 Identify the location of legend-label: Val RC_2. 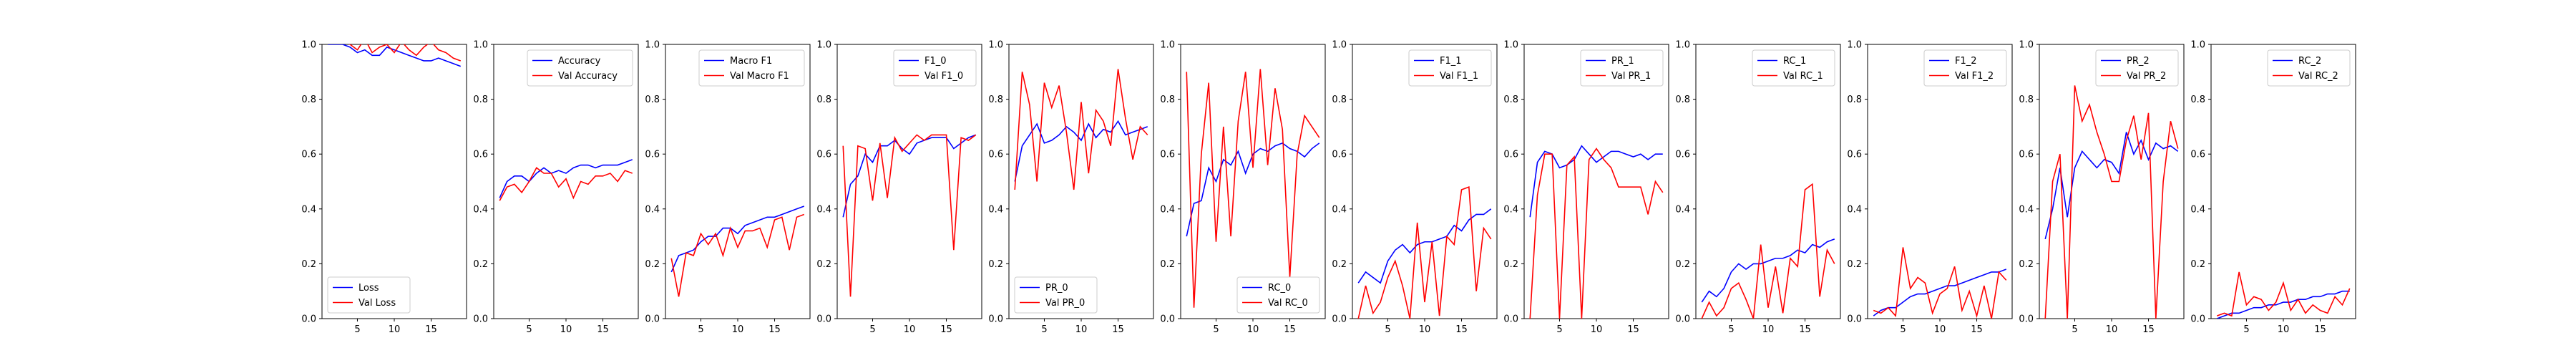
(2318, 76).